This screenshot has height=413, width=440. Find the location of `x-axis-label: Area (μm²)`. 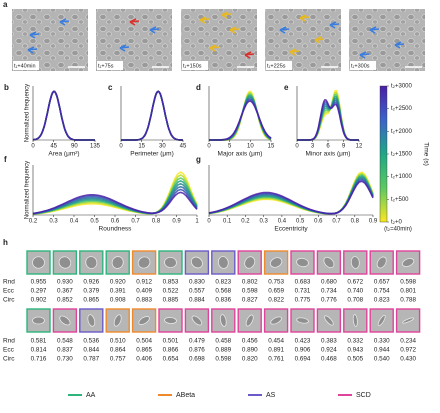

x-axis-label: Area (μm²) is located at coordinates (63, 154).